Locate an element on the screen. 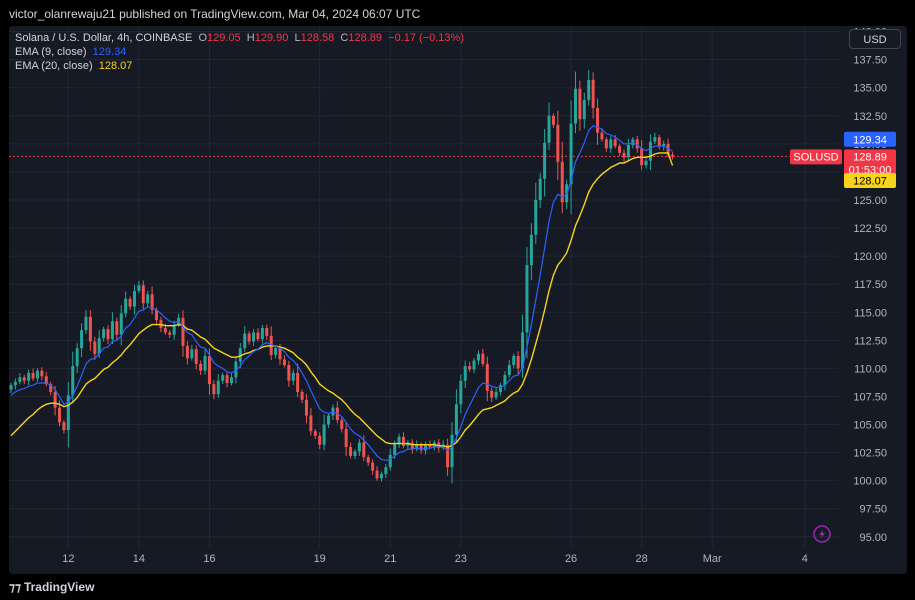 The height and width of the screenshot is (600, 915). y-tick-label: 105.00 is located at coordinates (870, 426).